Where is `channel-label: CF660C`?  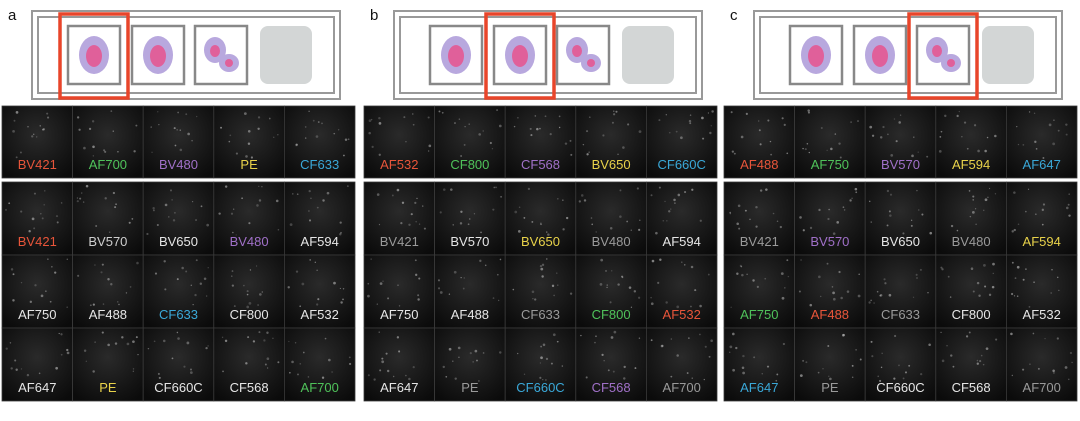 channel-label: CF660C is located at coordinates (178, 387).